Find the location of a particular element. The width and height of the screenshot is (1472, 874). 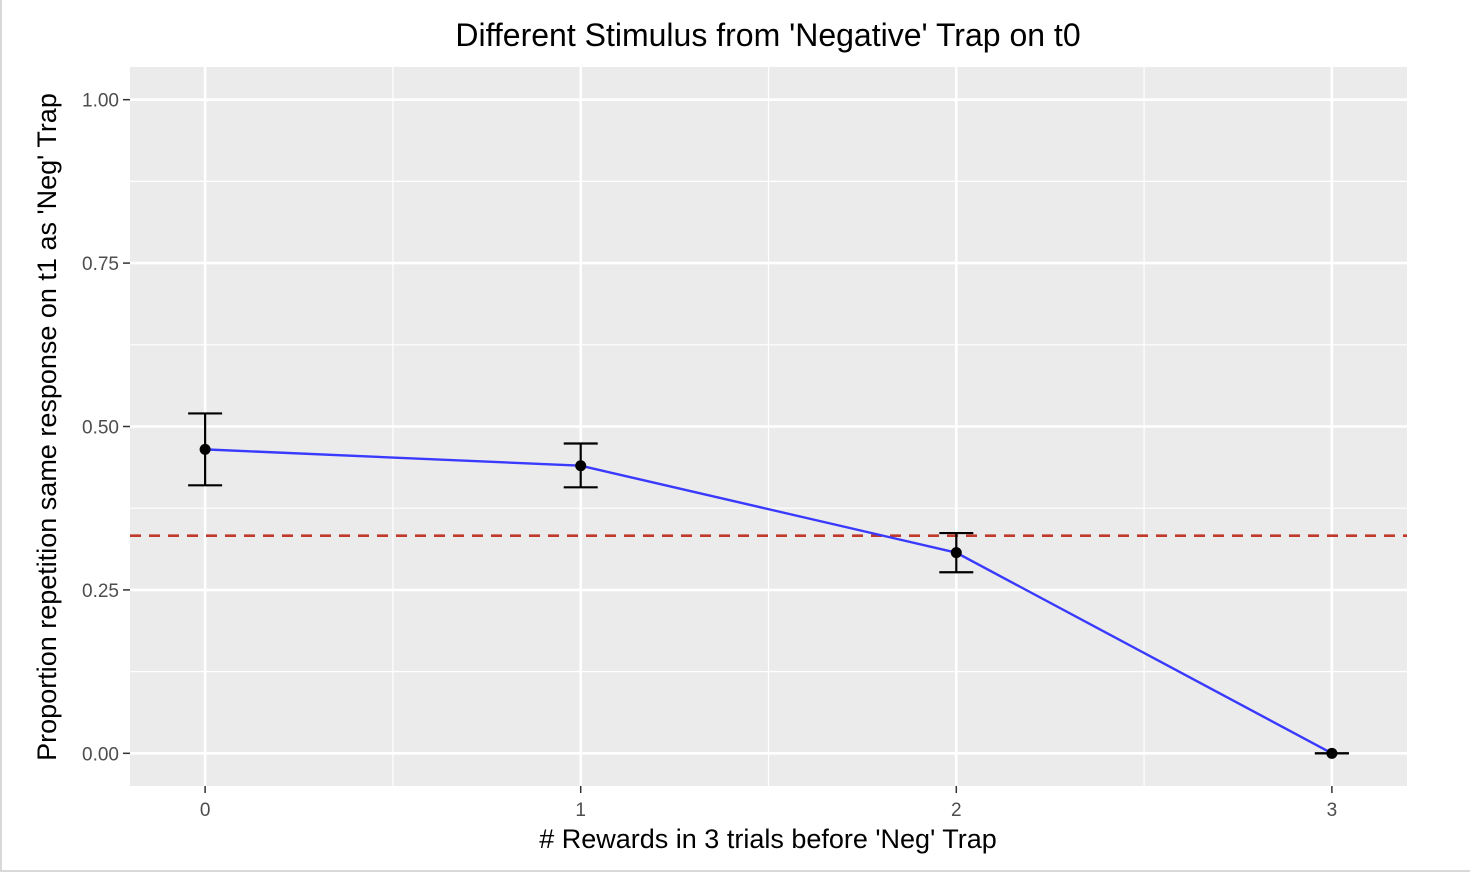

x-tick-label: 2 is located at coordinates (956, 810).